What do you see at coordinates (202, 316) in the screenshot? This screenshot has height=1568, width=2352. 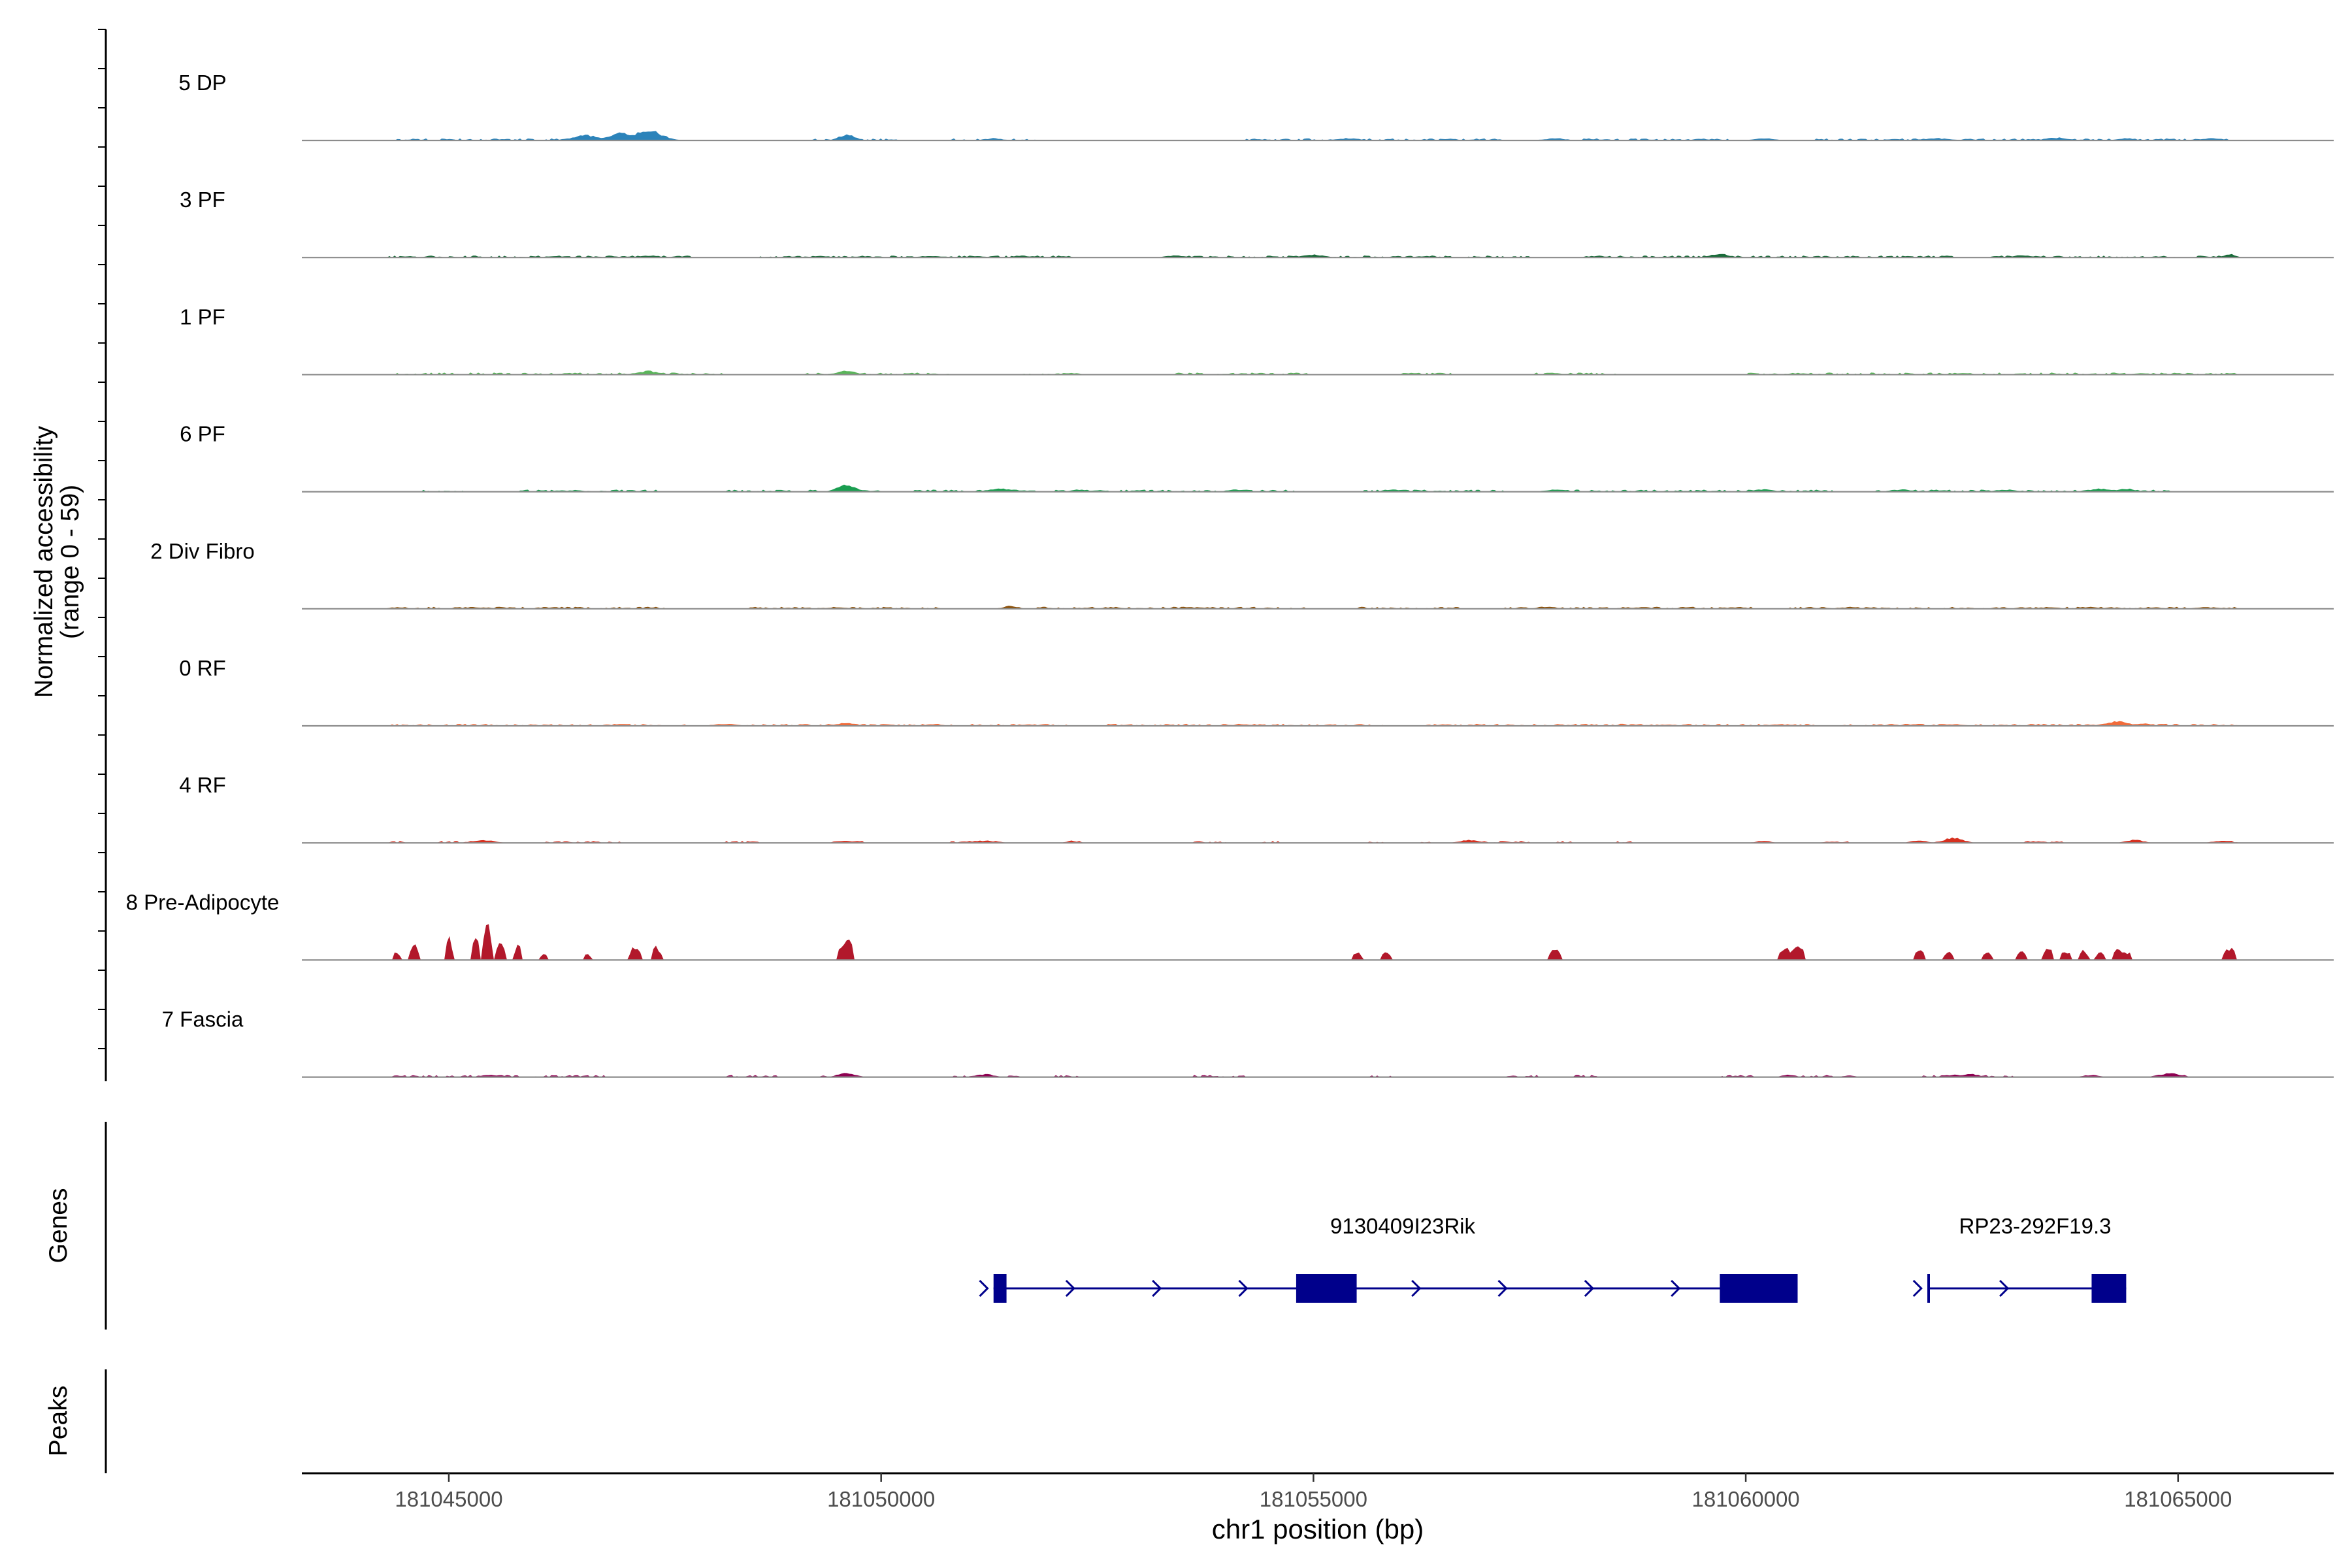 I see `track-label: 1 PF` at bounding box center [202, 316].